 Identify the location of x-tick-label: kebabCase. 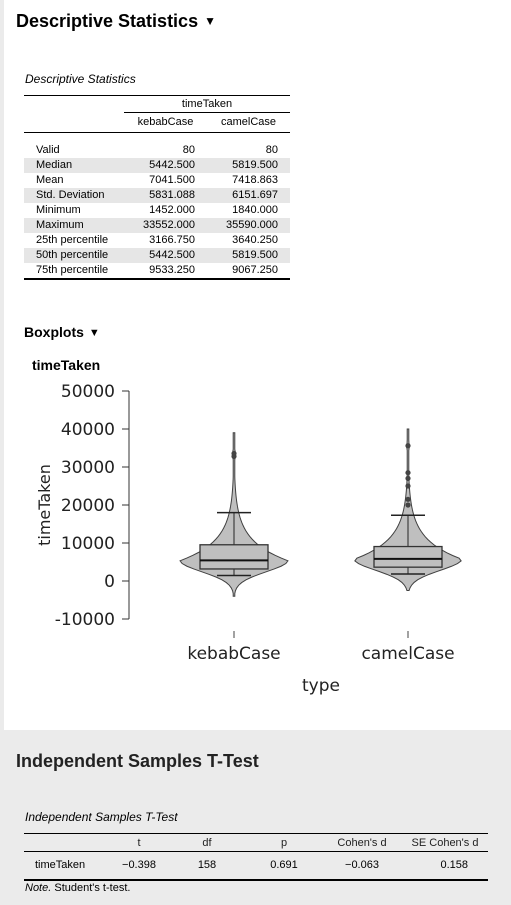
(233, 654).